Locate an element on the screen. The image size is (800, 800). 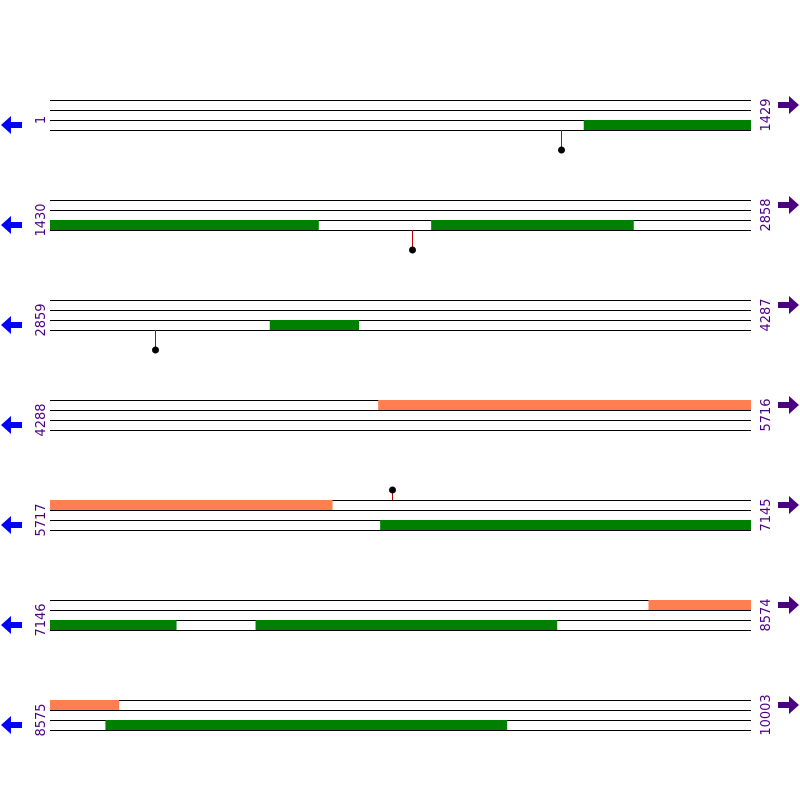
end-coordinate-label: 7145 is located at coordinates (766, 514).